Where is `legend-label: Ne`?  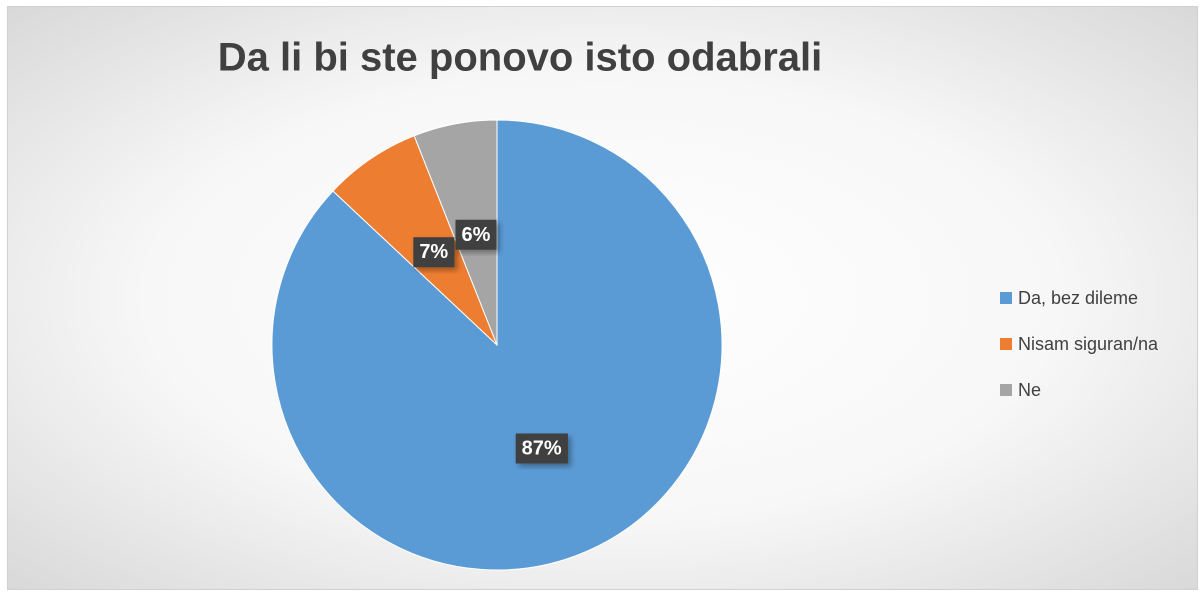 legend-label: Ne is located at coordinates (1029, 390).